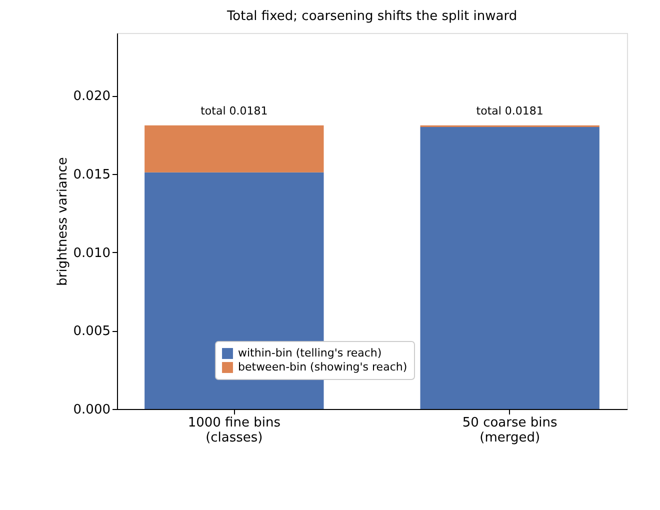 This screenshot has height=510, width=660. Describe the element at coordinates (91, 175) in the screenshot. I see `y-tick-label: 0.015` at that location.